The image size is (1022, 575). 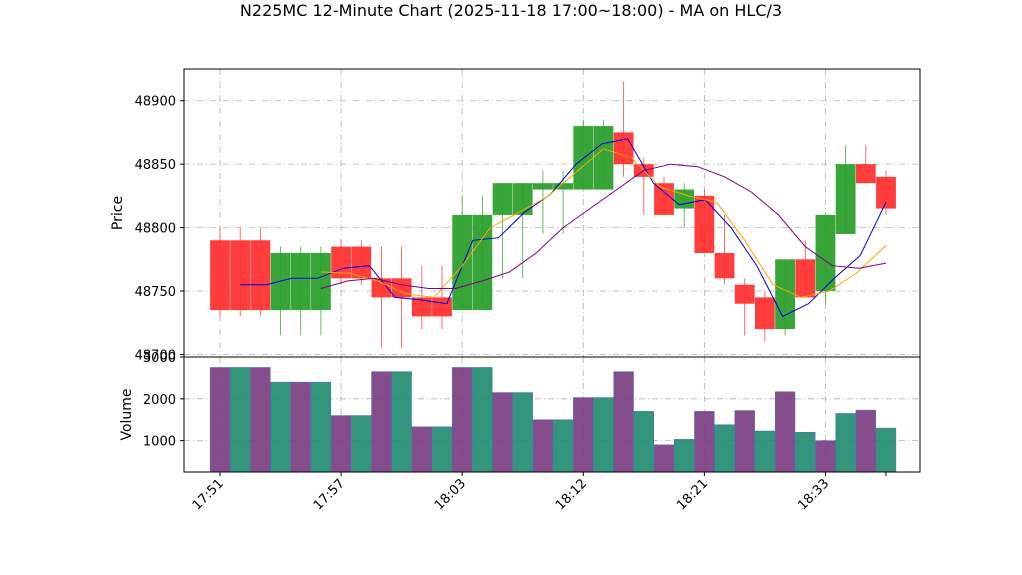 I want to click on volume-tick-label: 3000, so click(x=159, y=358).